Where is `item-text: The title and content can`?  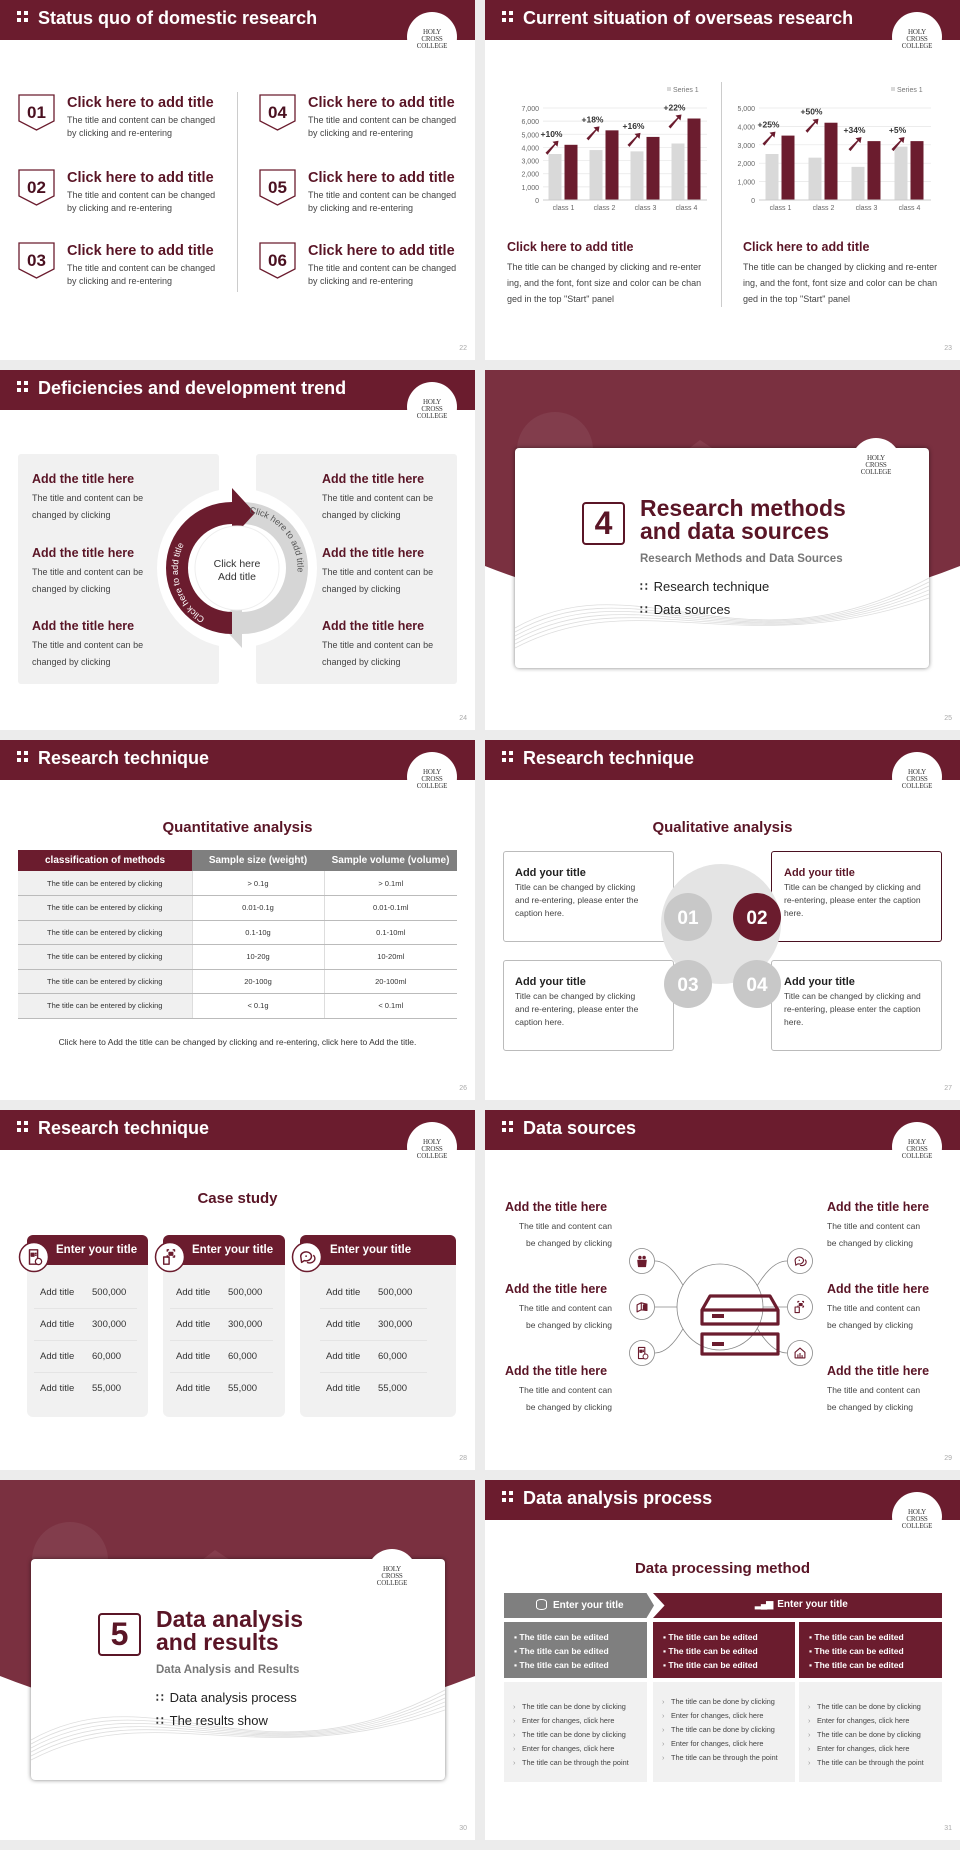 item-text: The title and content can is located at coordinates (874, 1226).